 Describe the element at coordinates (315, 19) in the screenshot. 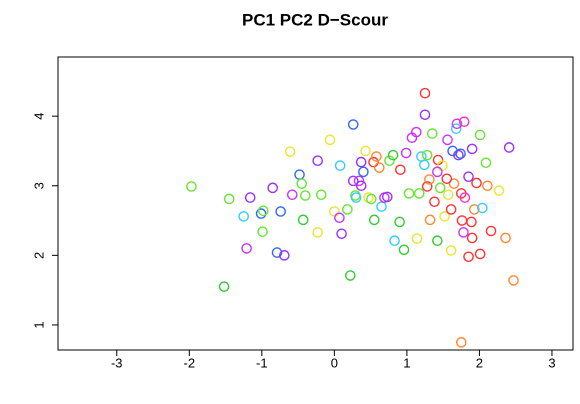

I see `chart-title: PC1 PC2 D−Scour` at that location.